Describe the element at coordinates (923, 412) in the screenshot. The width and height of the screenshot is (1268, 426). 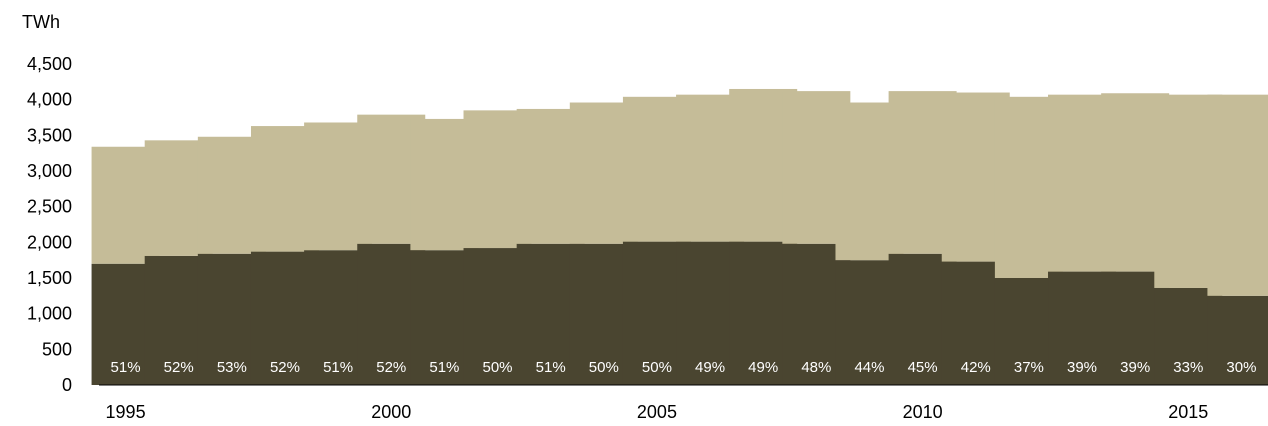
I see `x-tick-label: 2010` at that location.